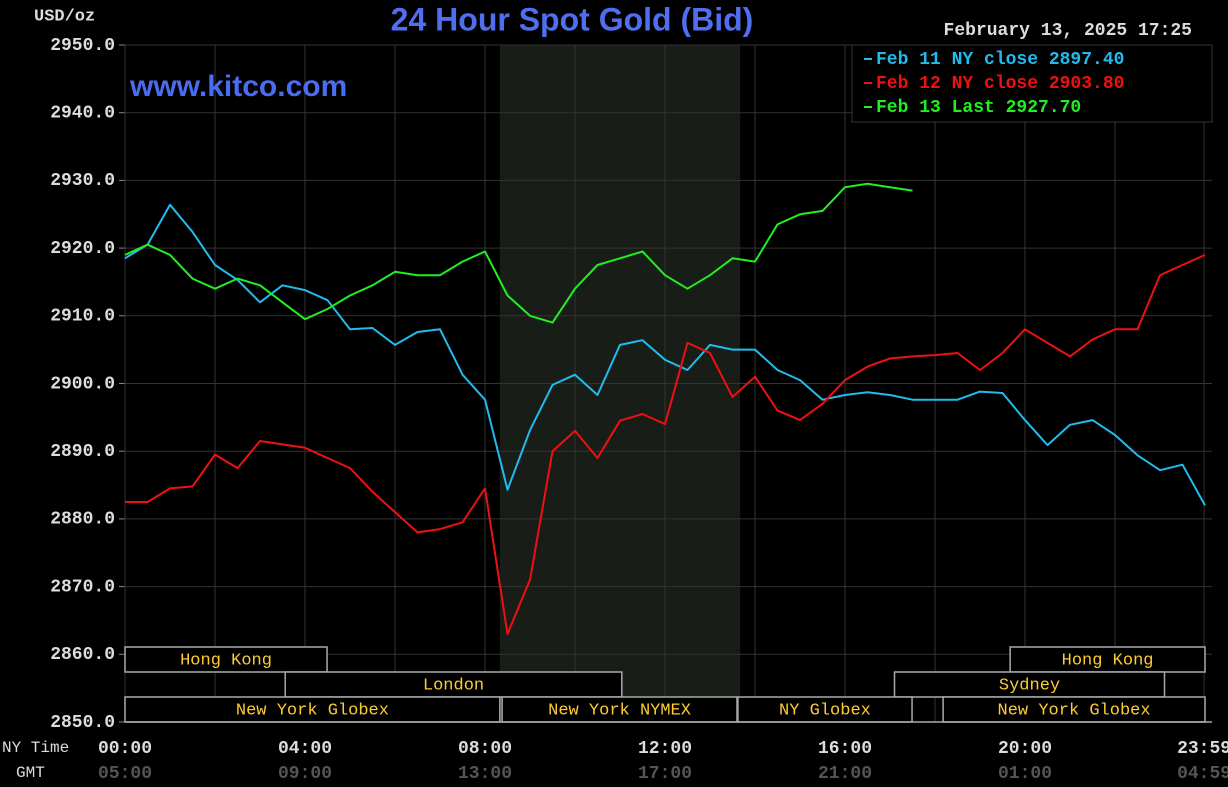 This screenshot has height=787, width=1228. I want to click on x2-tick-label: 09:00, so click(305, 774).